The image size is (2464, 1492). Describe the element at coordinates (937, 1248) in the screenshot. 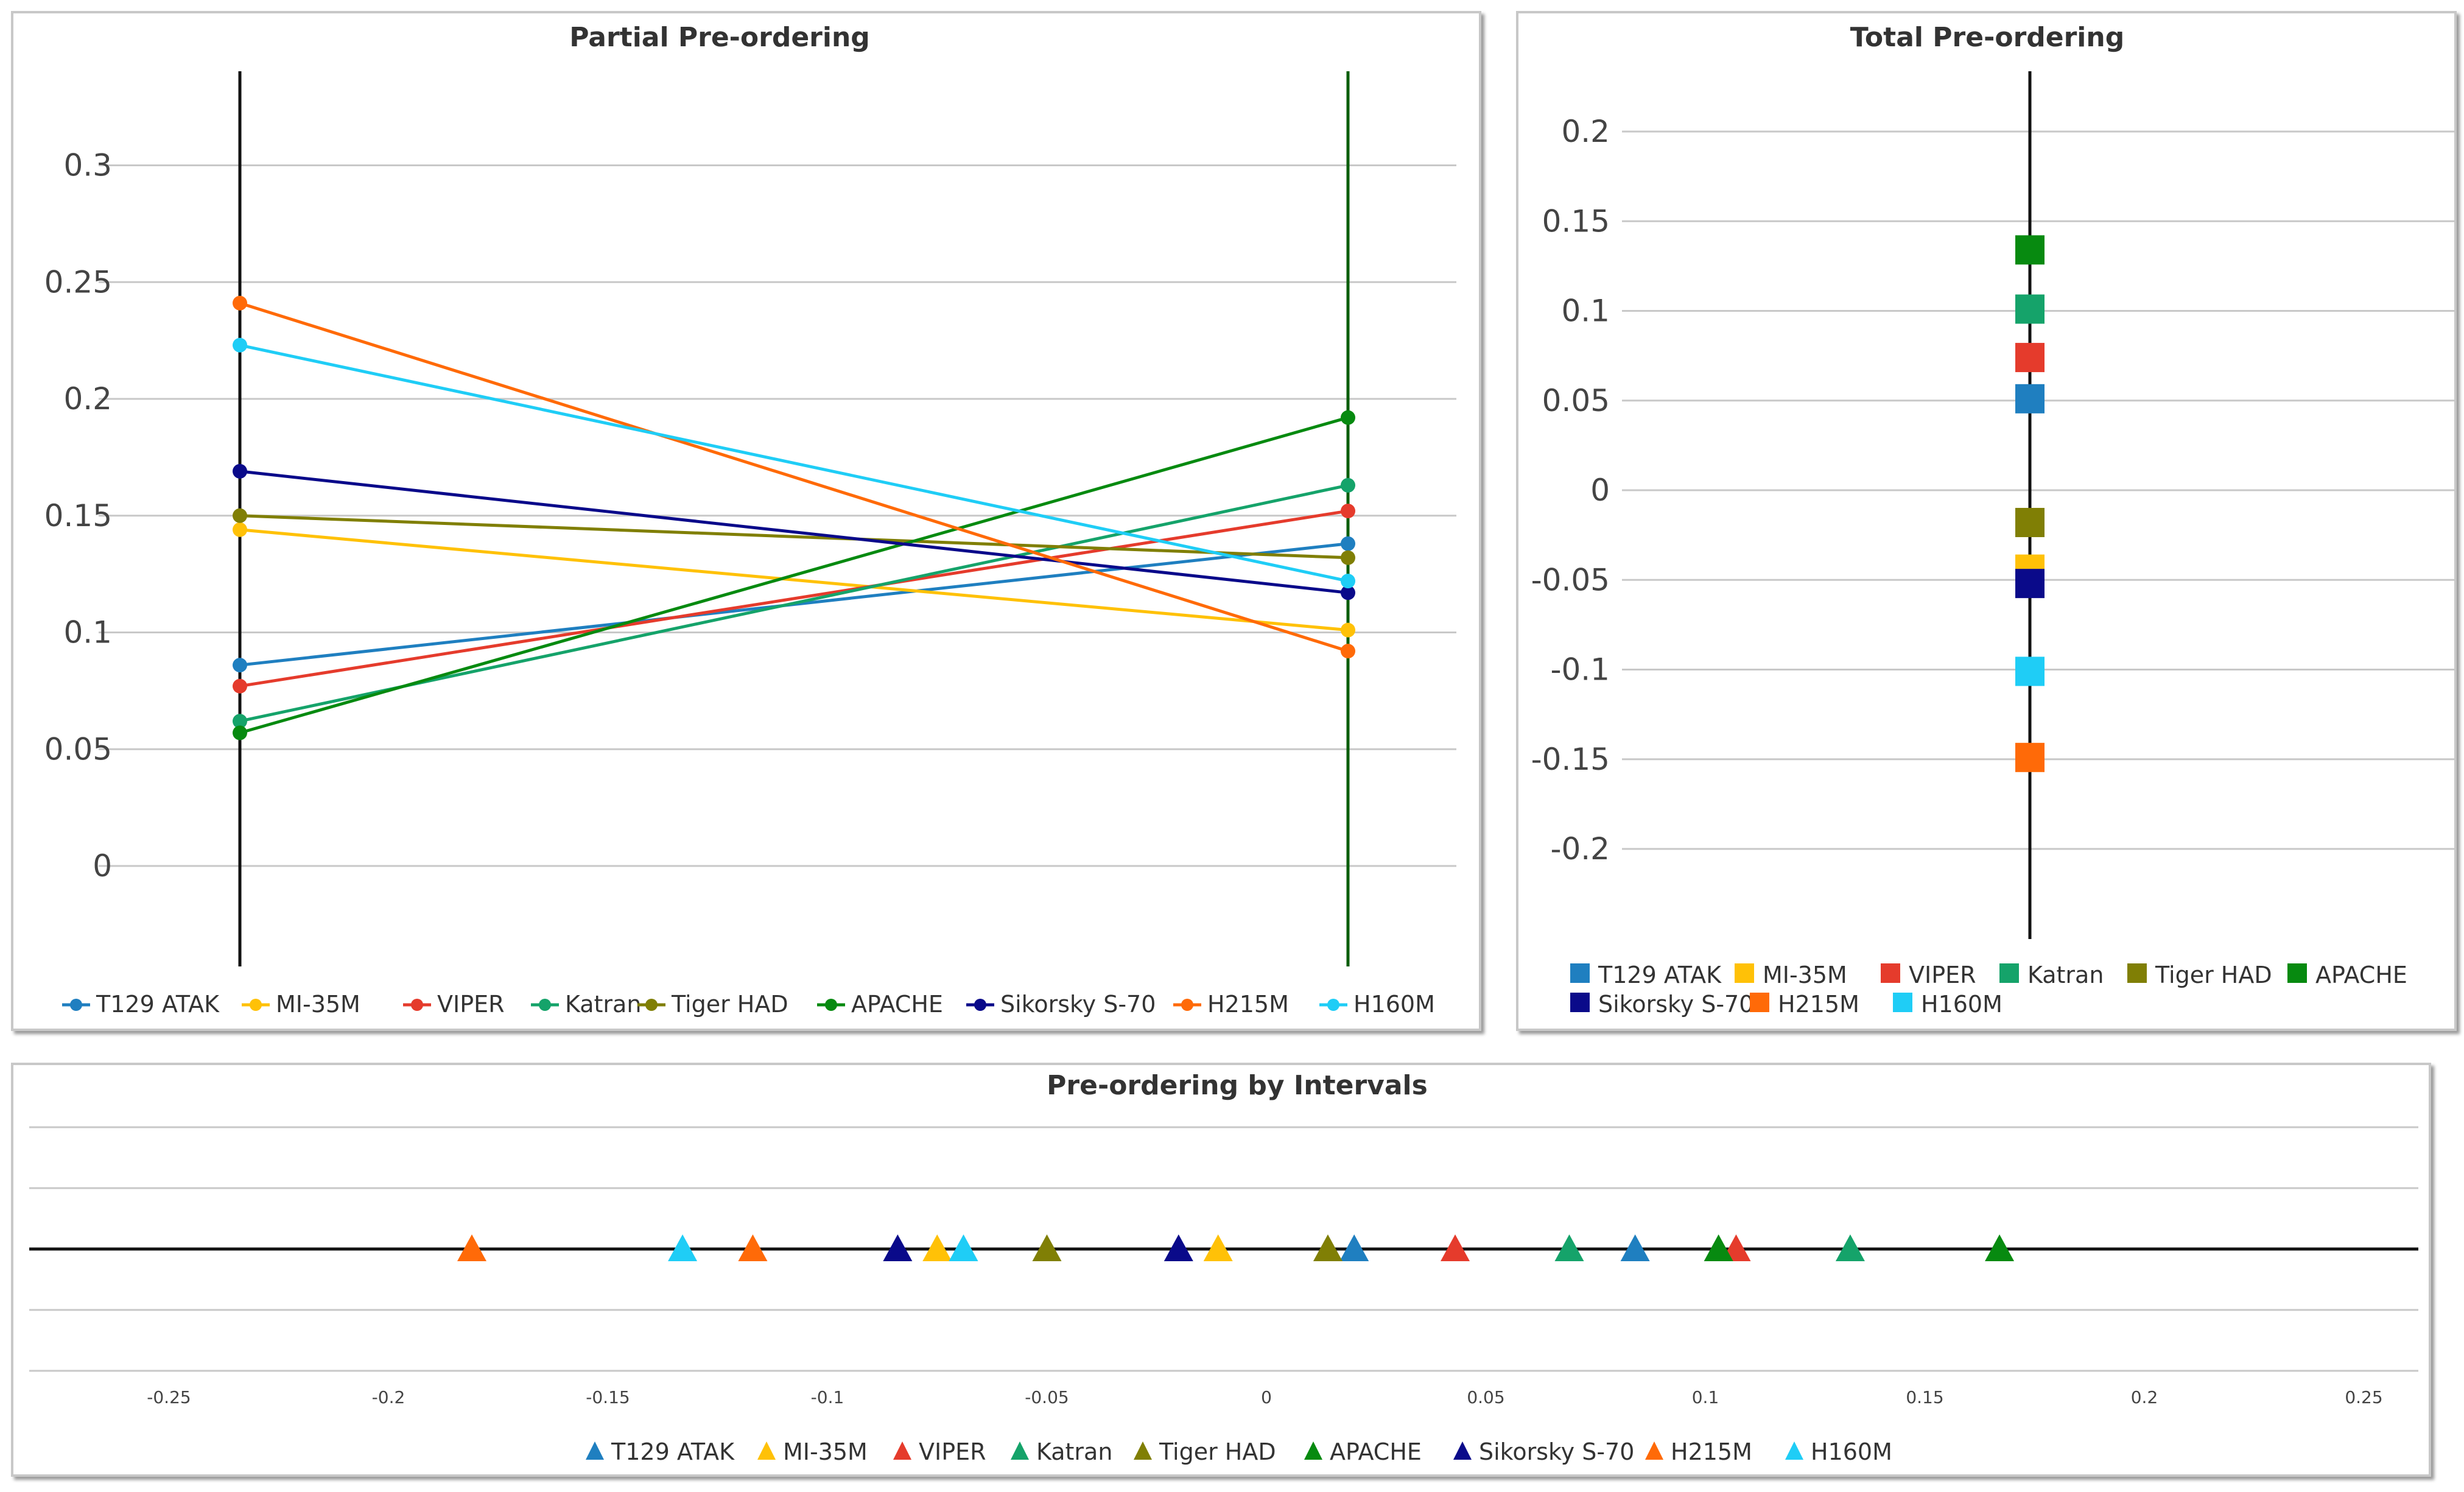

I see `marker-mi-35m-low` at that location.